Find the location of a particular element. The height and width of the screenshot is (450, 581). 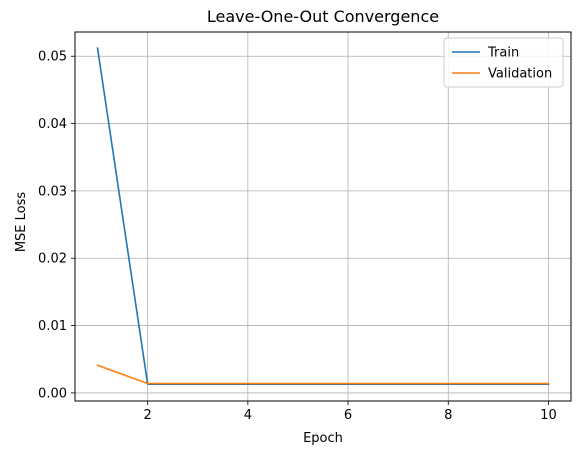

y-tick-label: 0.05 is located at coordinates (52, 57).